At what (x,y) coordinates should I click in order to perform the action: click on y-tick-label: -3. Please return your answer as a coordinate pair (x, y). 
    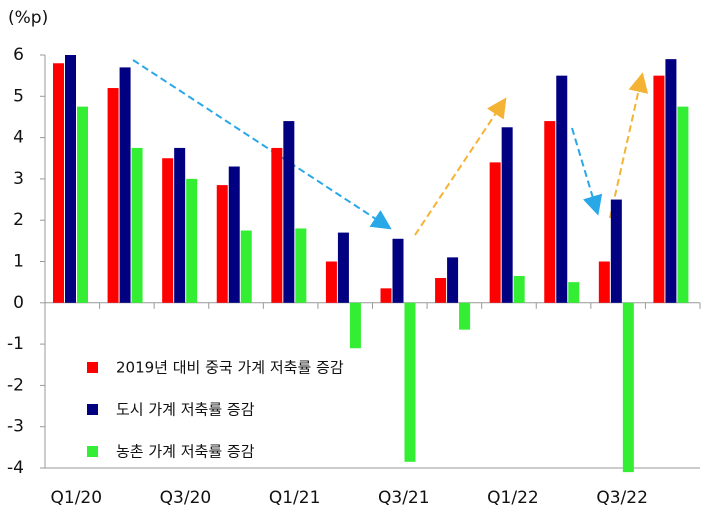
    Looking at the image, I should click on (15, 427).